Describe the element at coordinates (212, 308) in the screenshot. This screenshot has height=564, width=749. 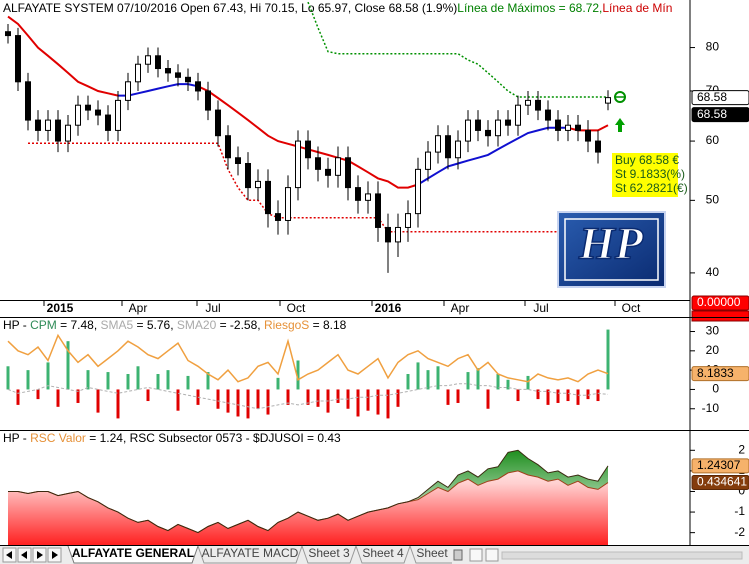
I see `x-tick-label: Jul` at that location.